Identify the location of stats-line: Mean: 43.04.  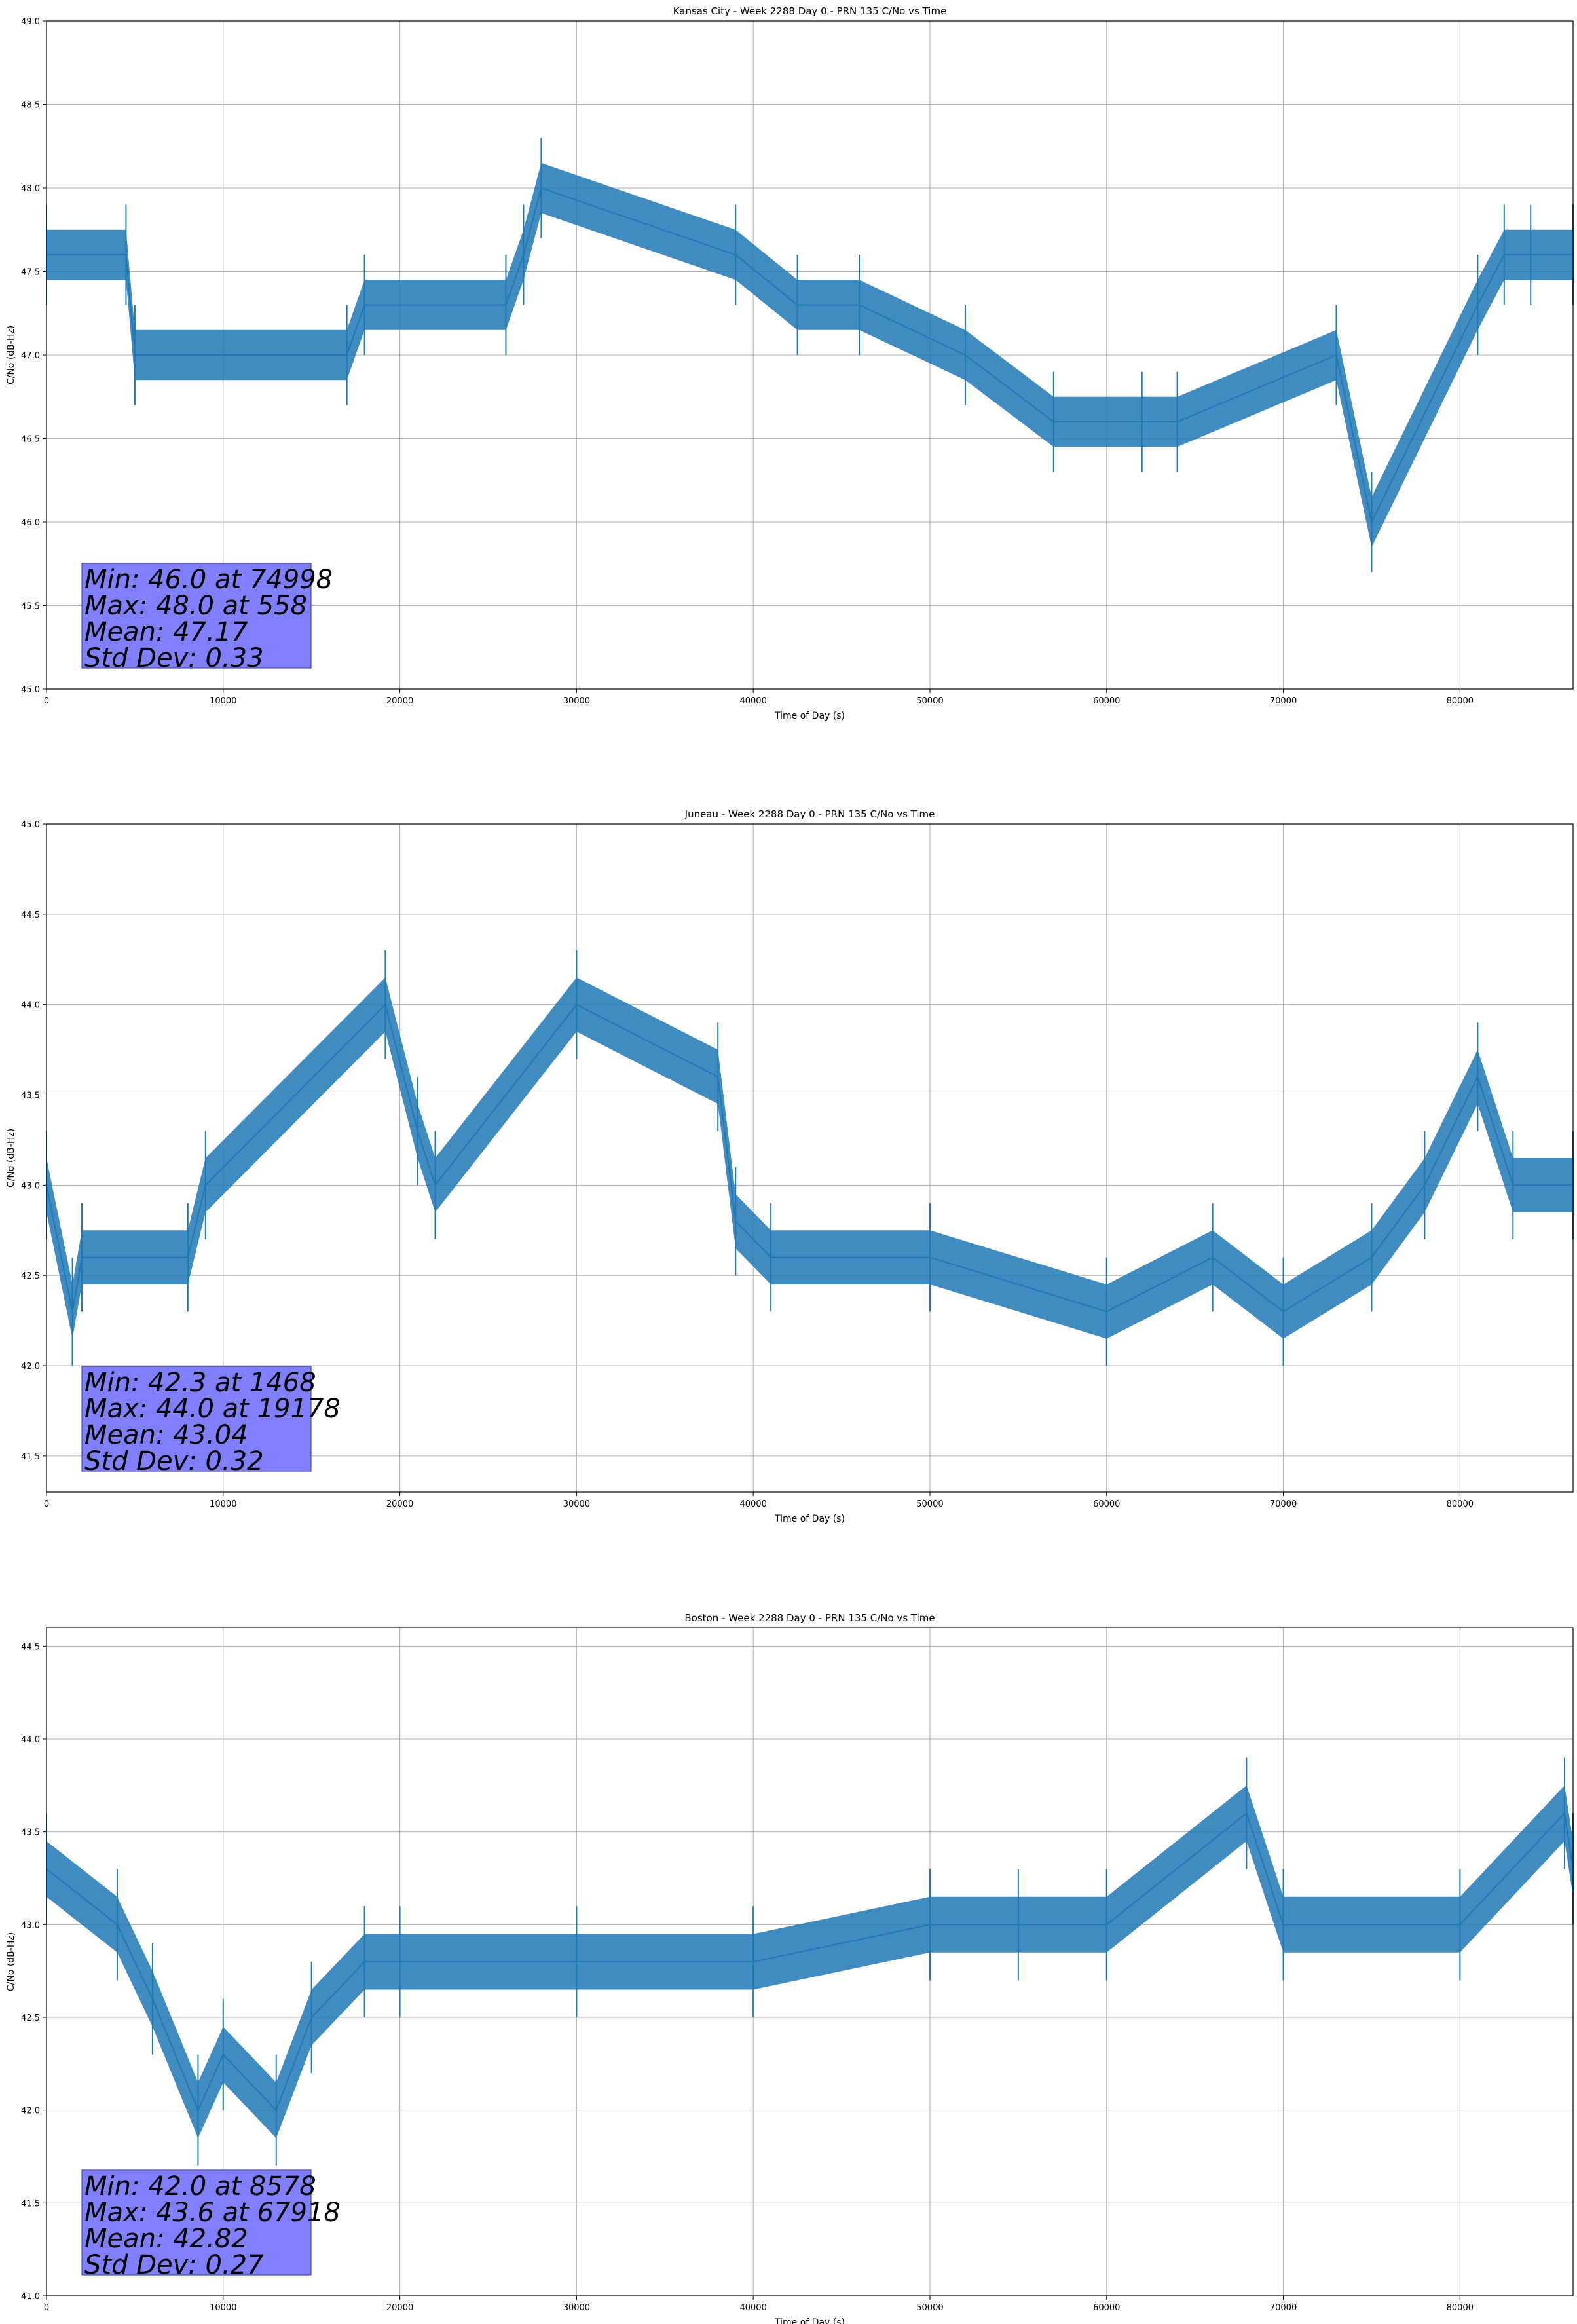
(166, 1435).